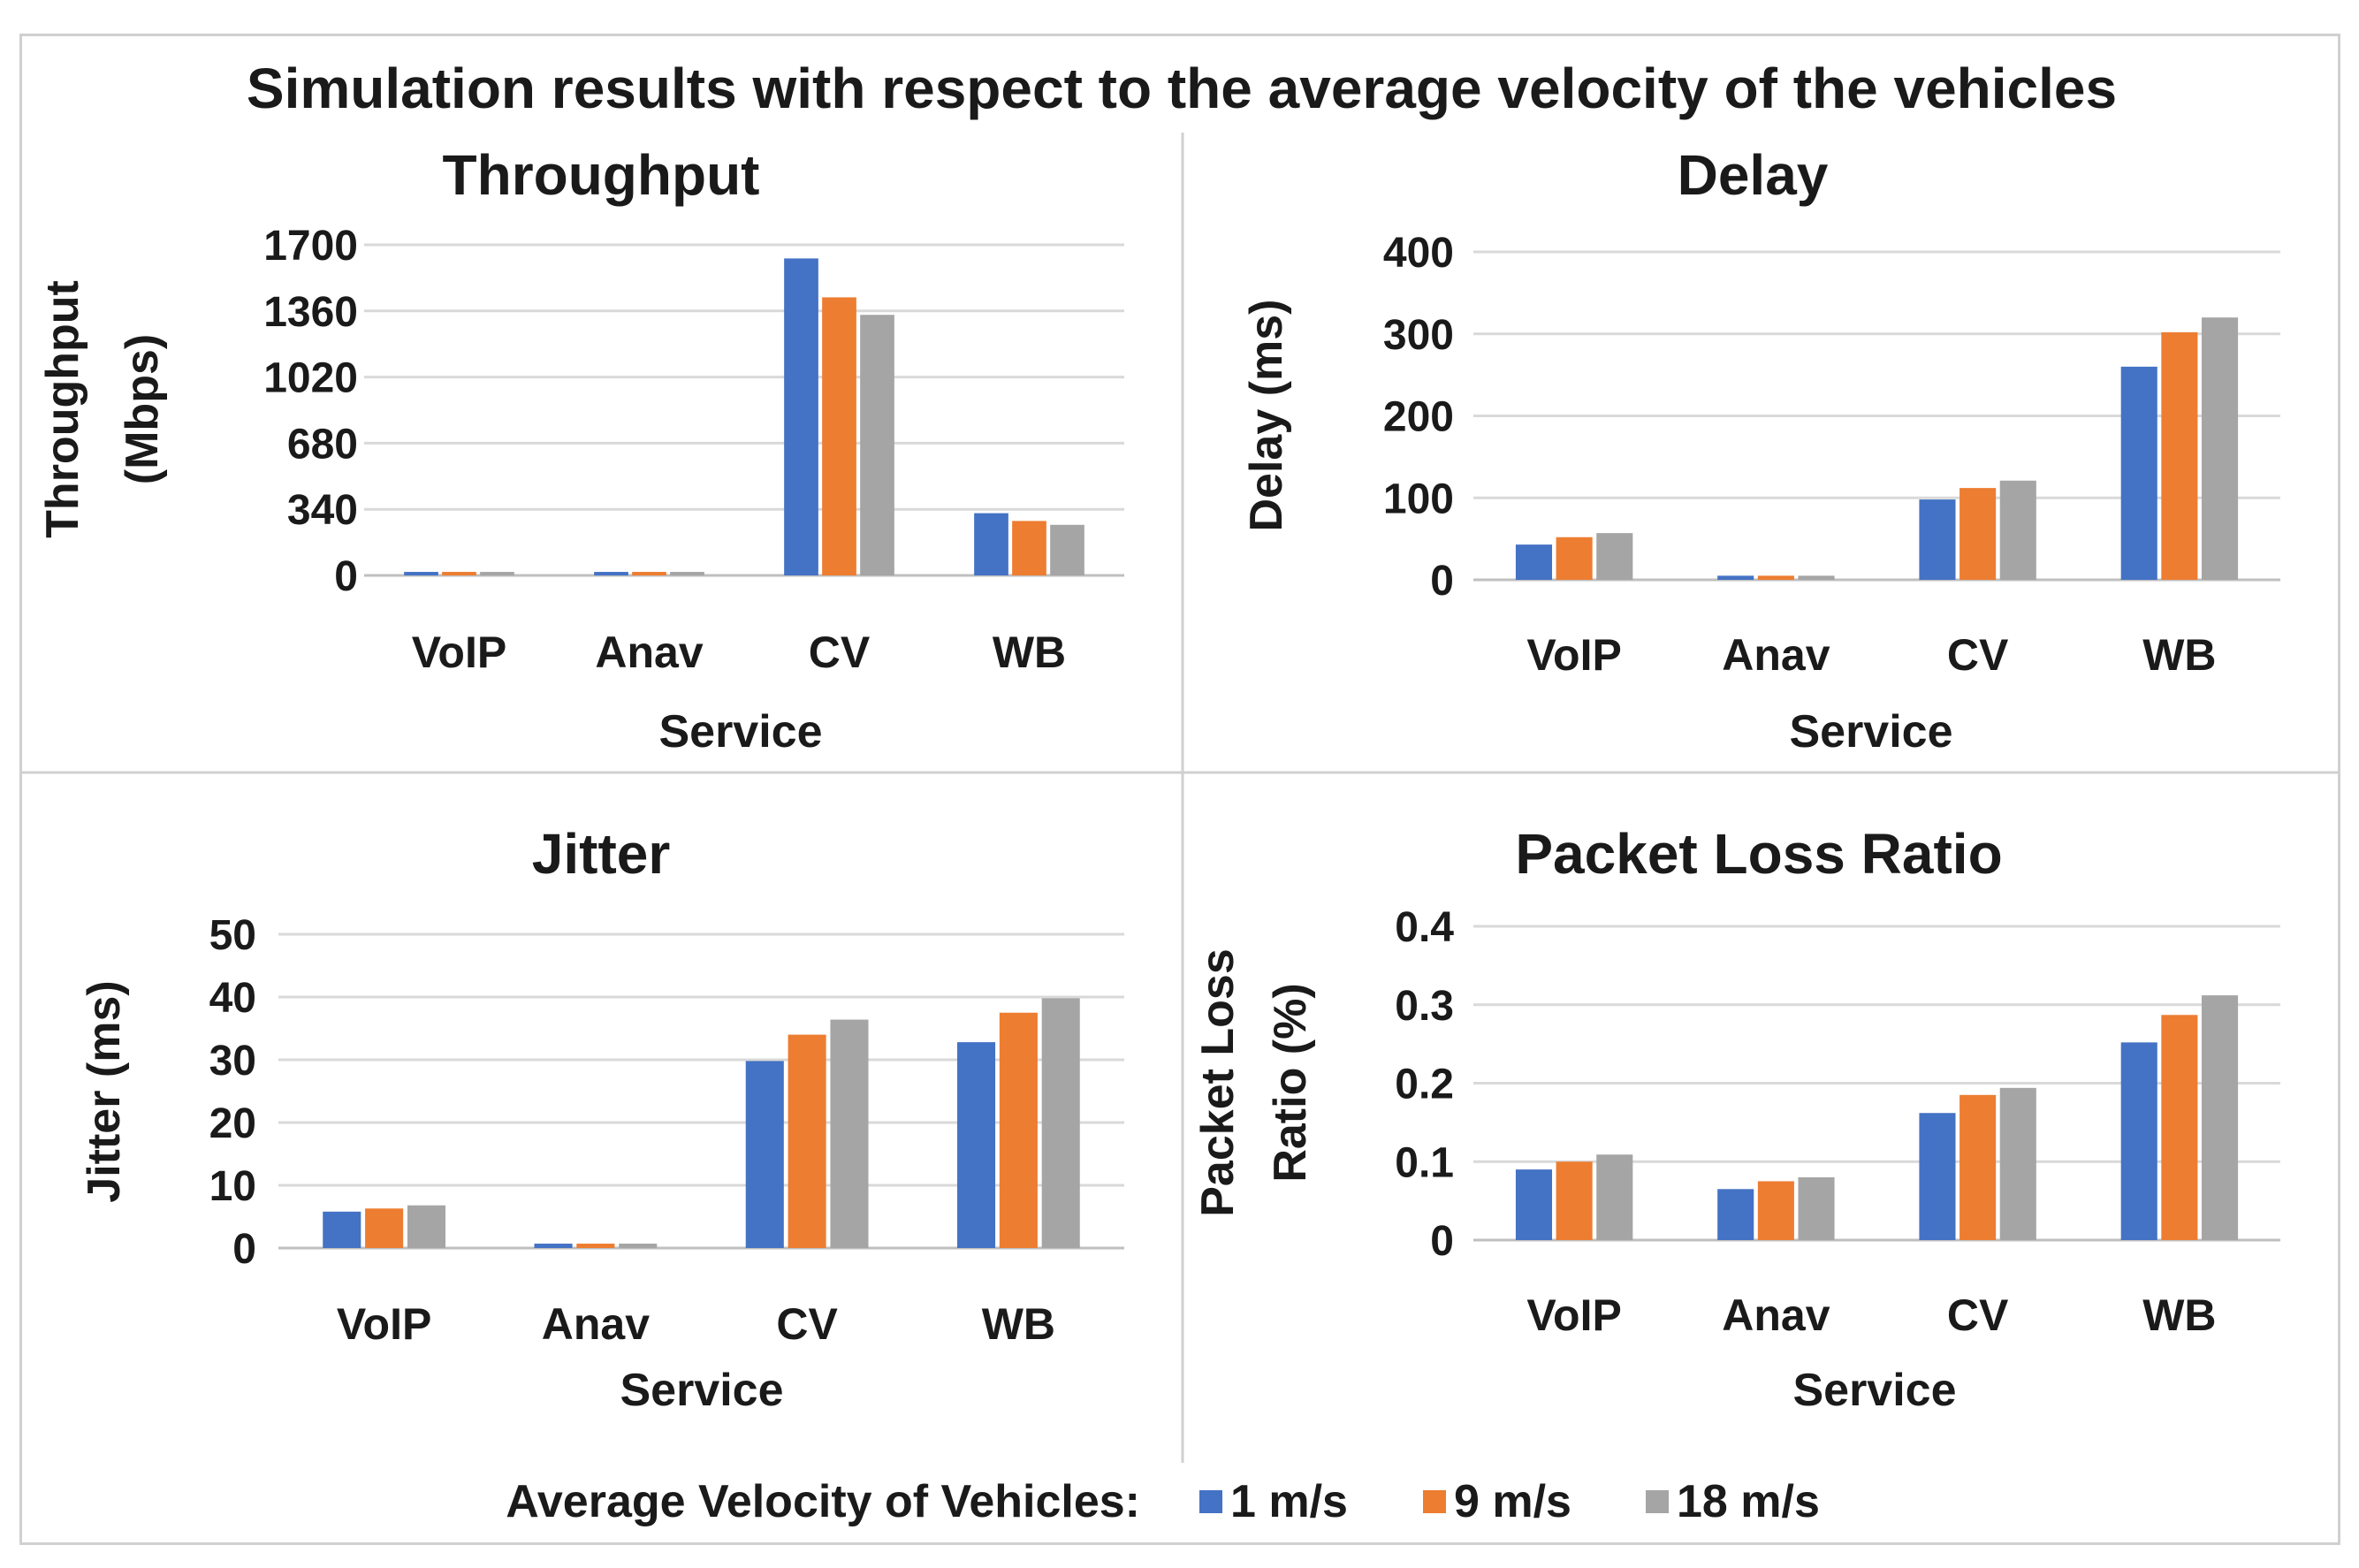 This screenshot has width=2359, height=1568. I want to click on y-tick-label: 200, so click(1419, 418).